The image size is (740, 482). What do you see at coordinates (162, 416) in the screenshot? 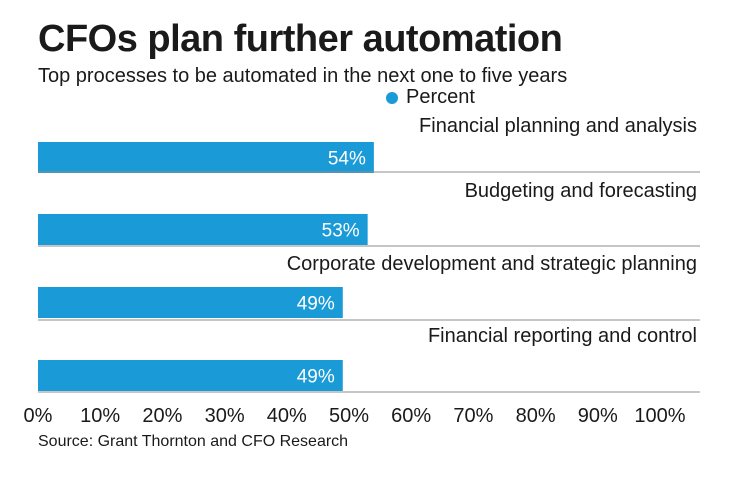
I see `x-tick-label: 20%` at bounding box center [162, 416].